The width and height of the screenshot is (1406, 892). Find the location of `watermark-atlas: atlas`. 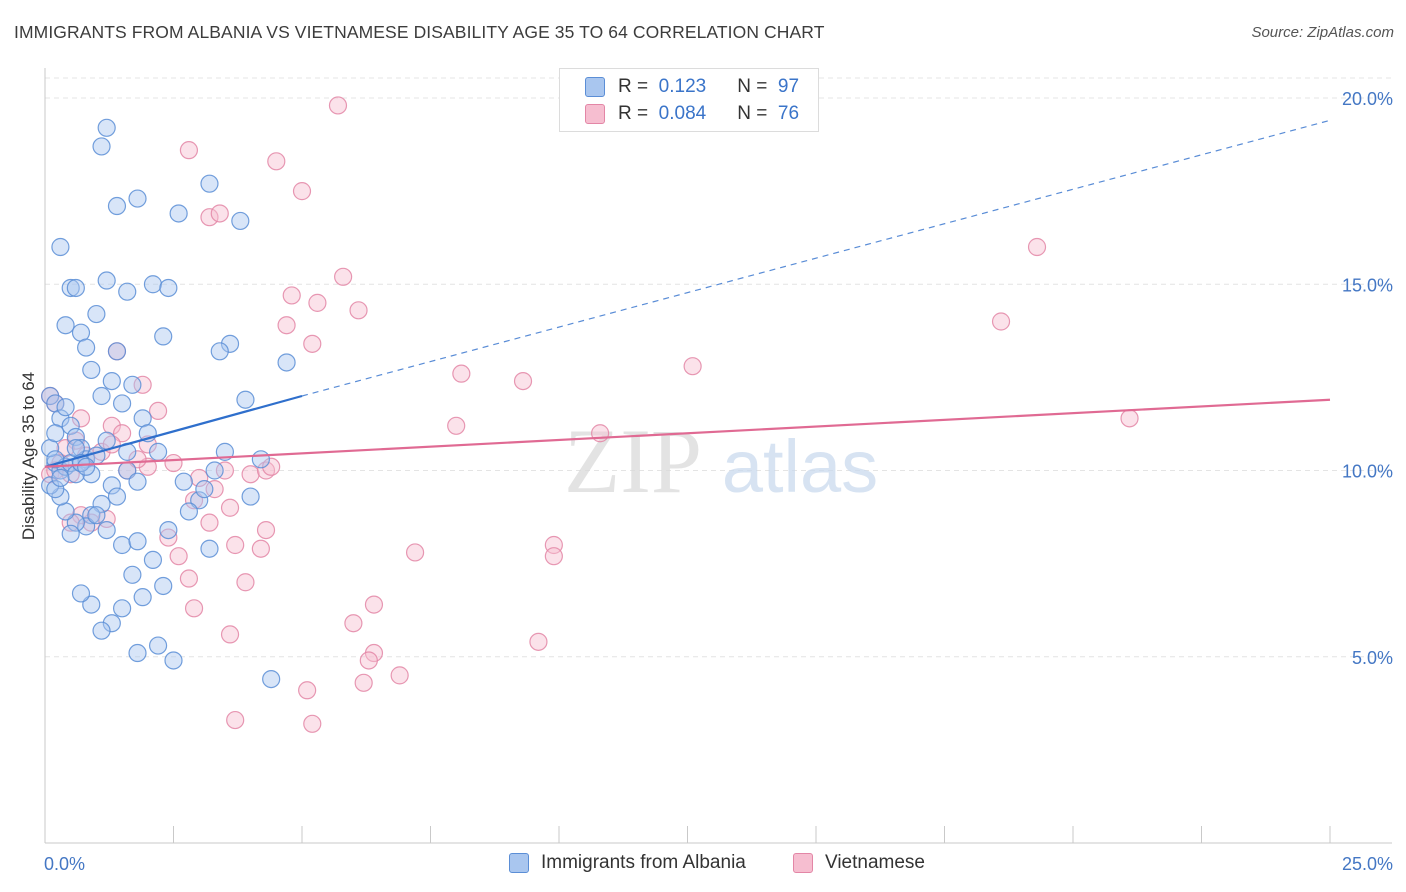

watermark-atlas: atlas is located at coordinates (800, 466).